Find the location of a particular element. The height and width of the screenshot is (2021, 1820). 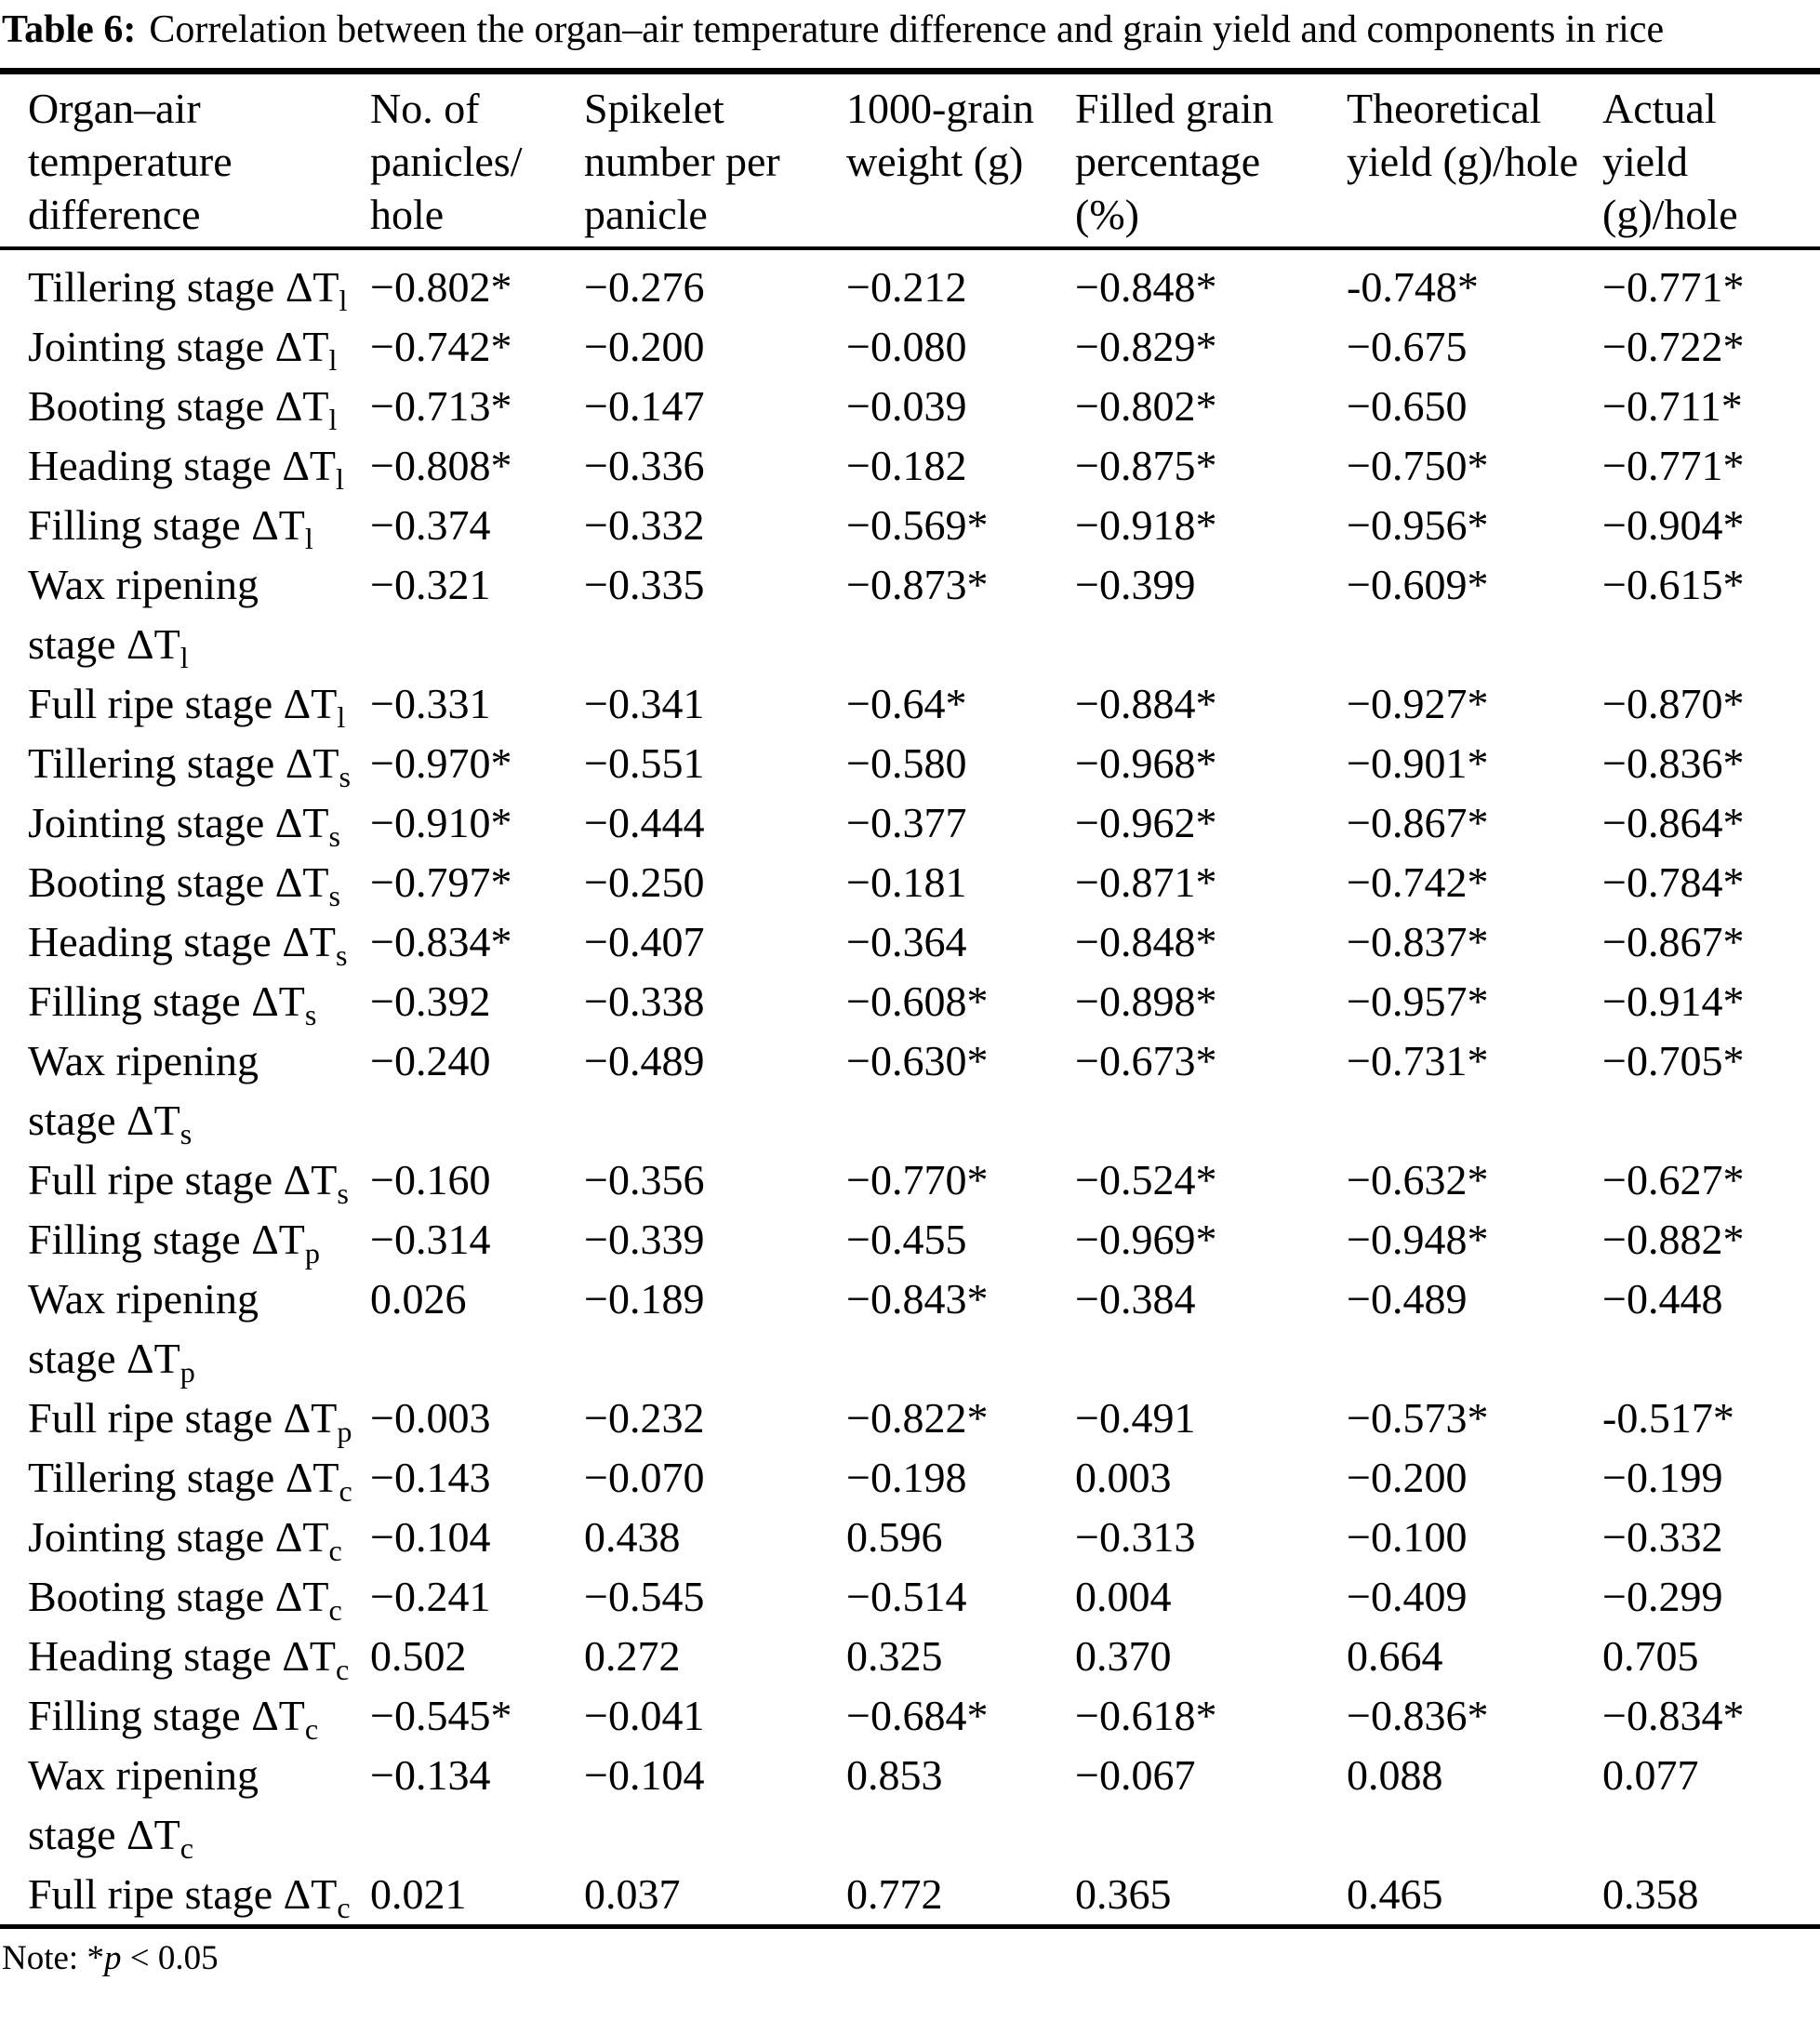

cell-value: −0.313 is located at coordinates (1135, 1537).